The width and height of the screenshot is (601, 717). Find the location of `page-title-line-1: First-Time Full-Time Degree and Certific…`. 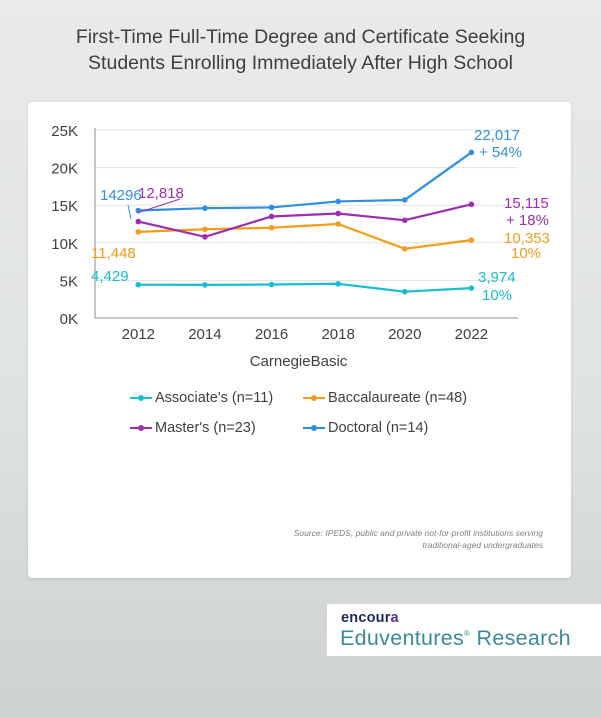

page-title-line-1: First-Time Full-Time Degree and Certific… is located at coordinates (300, 37).